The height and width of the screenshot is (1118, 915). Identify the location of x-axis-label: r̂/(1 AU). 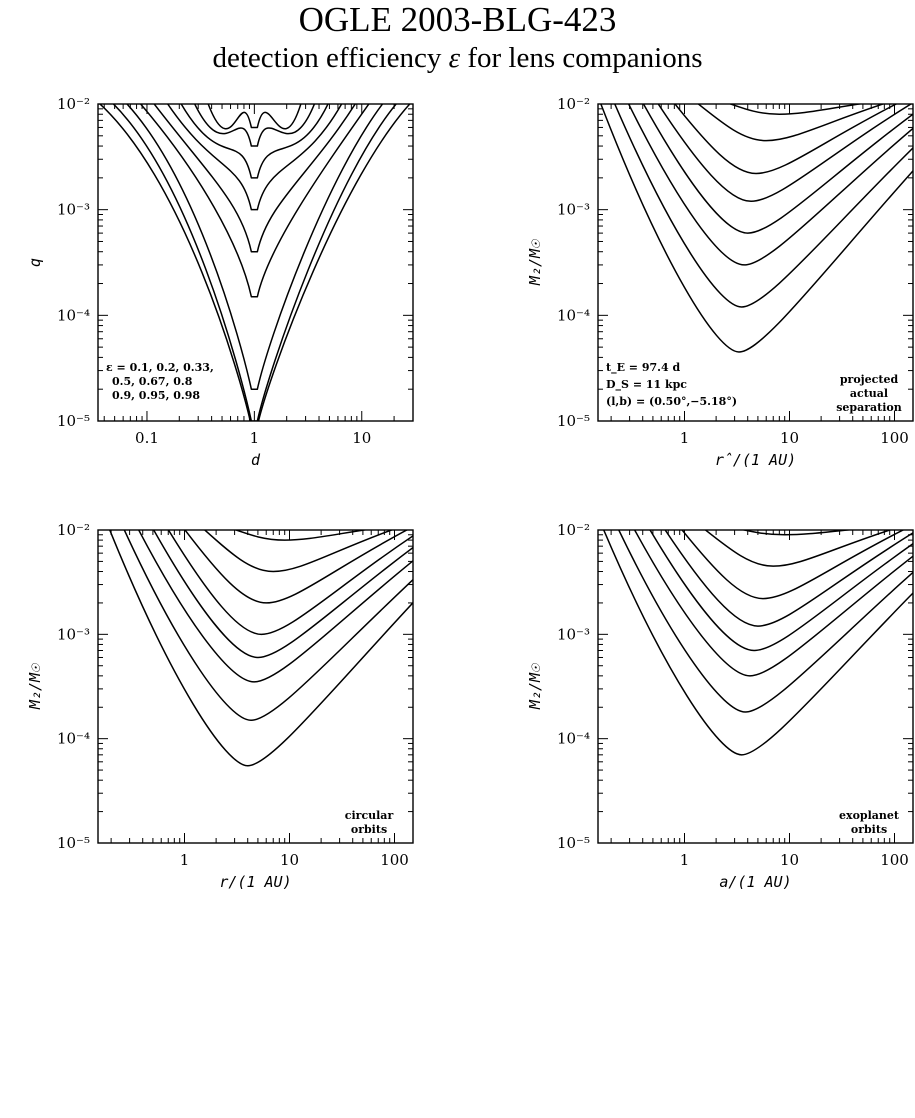
(755, 460).